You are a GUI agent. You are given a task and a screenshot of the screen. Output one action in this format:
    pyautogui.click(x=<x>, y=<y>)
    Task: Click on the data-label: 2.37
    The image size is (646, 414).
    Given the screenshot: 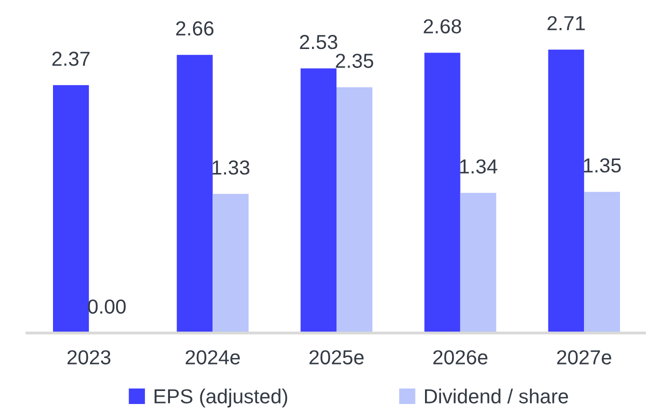 What is the action you would take?
    pyautogui.click(x=71, y=59)
    